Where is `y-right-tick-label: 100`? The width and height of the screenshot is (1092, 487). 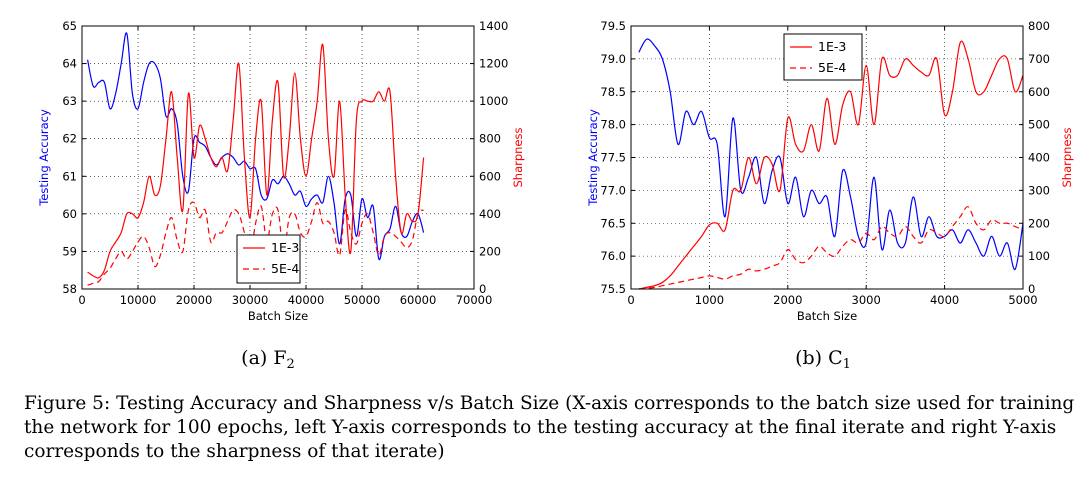 y-right-tick-label: 100 is located at coordinates (1039, 256).